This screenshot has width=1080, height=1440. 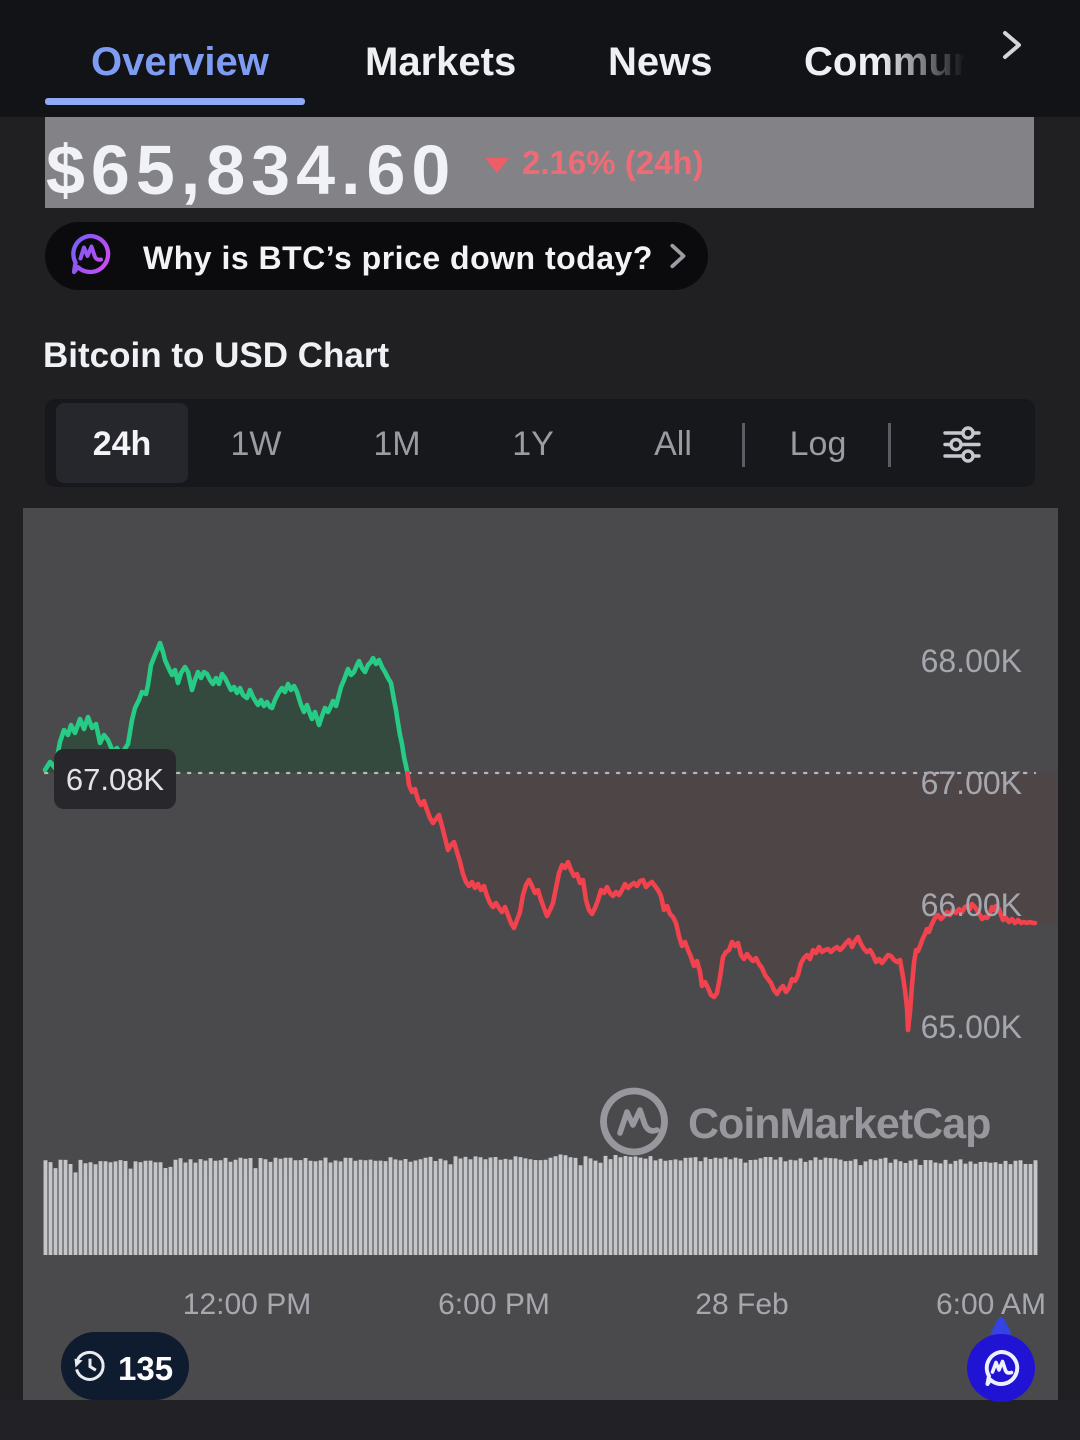 What do you see at coordinates (971, 905) in the screenshot?
I see `svg-text: 66.00K` at bounding box center [971, 905].